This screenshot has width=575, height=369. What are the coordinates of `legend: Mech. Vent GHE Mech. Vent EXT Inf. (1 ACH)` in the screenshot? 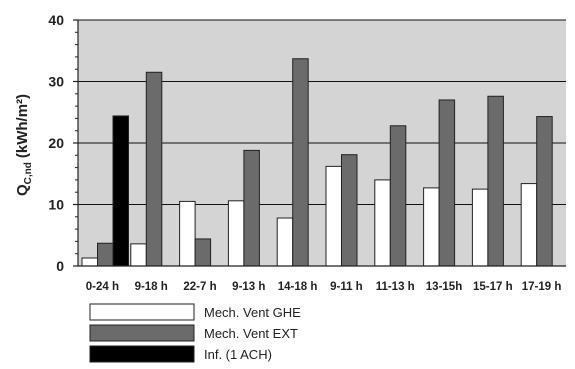 It's located at (195, 333).